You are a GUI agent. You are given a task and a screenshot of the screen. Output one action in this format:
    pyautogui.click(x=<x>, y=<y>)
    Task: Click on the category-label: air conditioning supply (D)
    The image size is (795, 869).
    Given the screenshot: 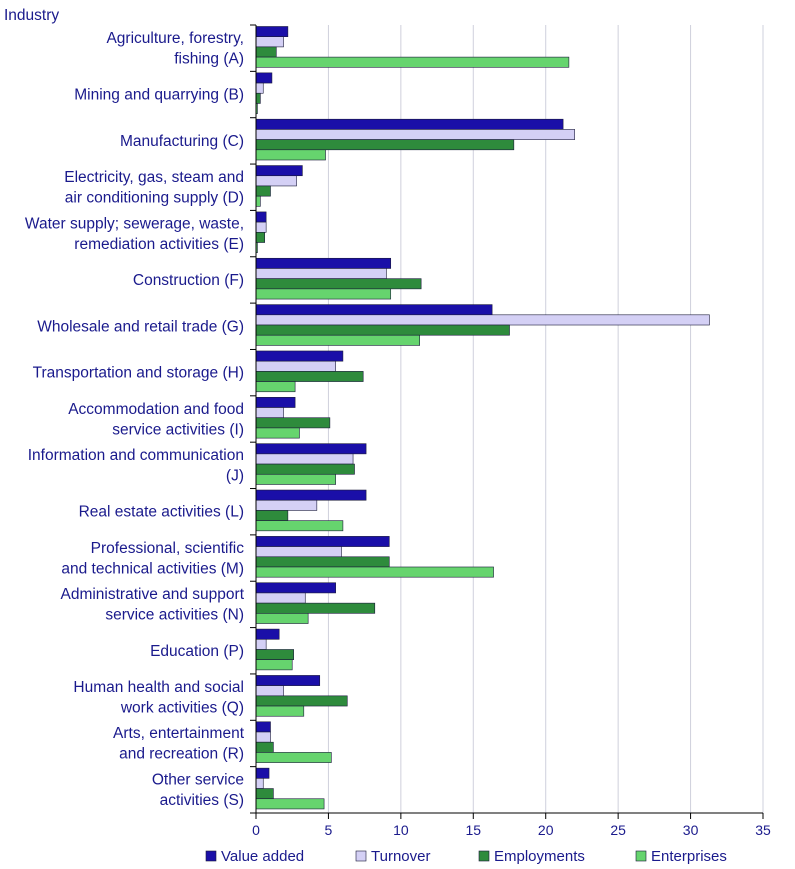 What is the action you would take?
    pyautogui.click(x=154, y=197)
    